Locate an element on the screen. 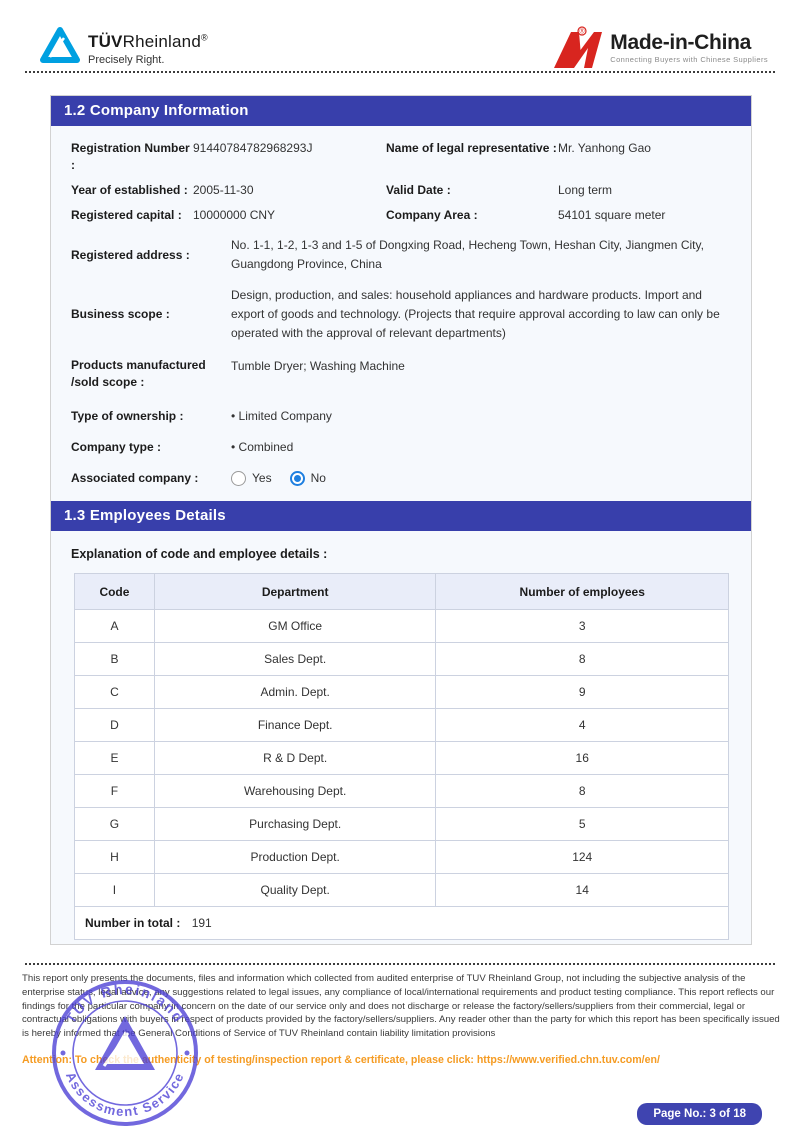  table-cell: H is located at coordinates (114, 857).